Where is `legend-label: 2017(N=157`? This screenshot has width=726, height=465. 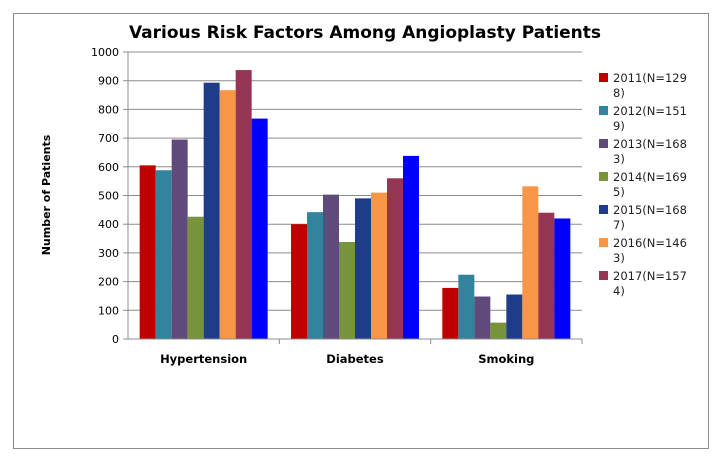
legend-label: 2017(N=157 is located at coordinates (650, 276).